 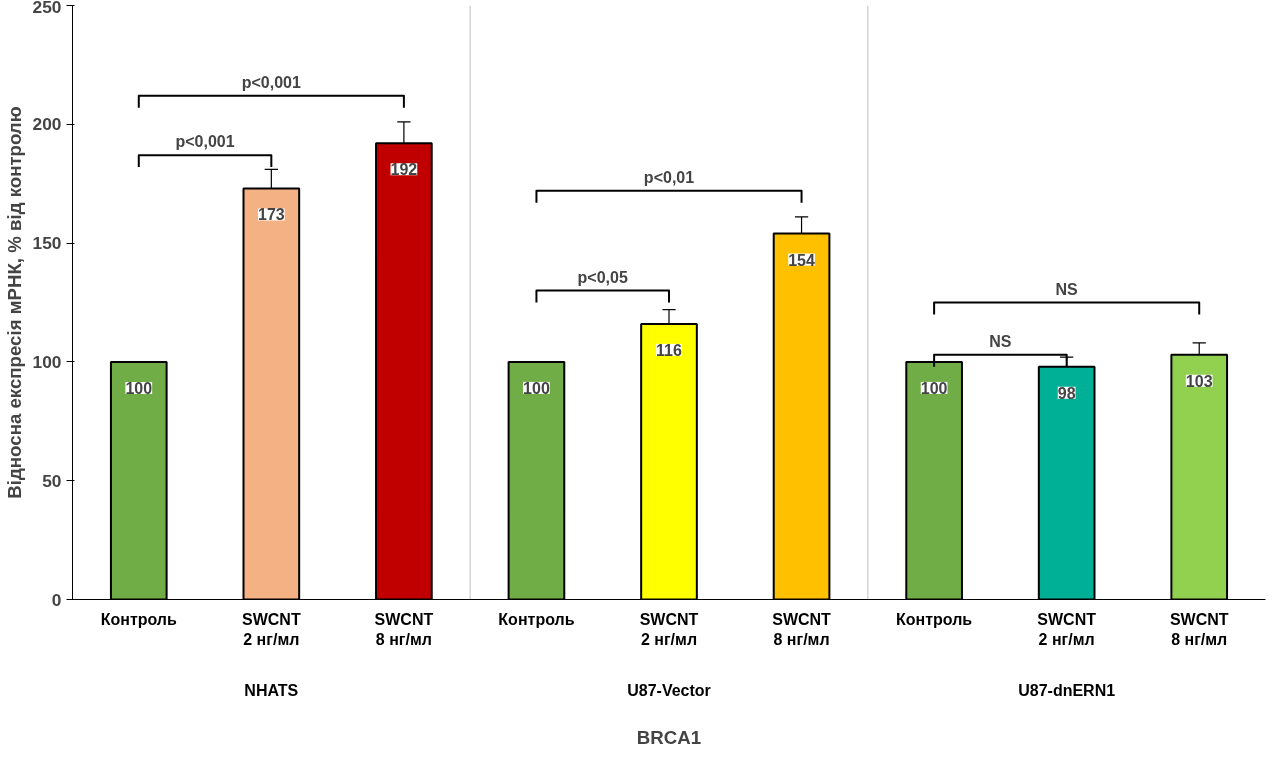 What do you see at coordinates (1066, 393) in the screenshot?
I see `data-label: 98` at bounding box center [1066, 393].